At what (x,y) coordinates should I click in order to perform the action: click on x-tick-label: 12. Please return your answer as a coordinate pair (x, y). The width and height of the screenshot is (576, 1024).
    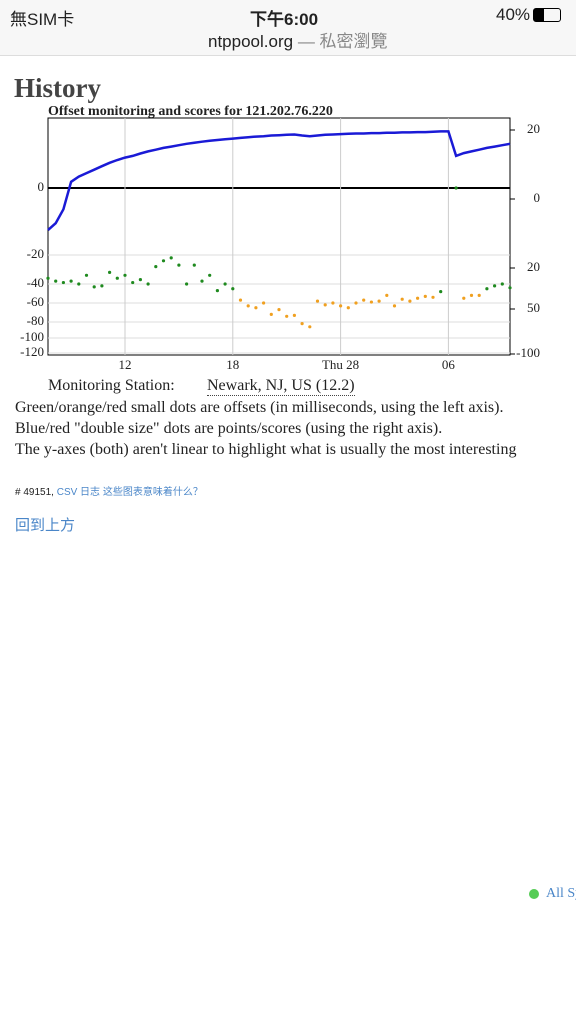
    Looking at the image, I should click on (125, 363).